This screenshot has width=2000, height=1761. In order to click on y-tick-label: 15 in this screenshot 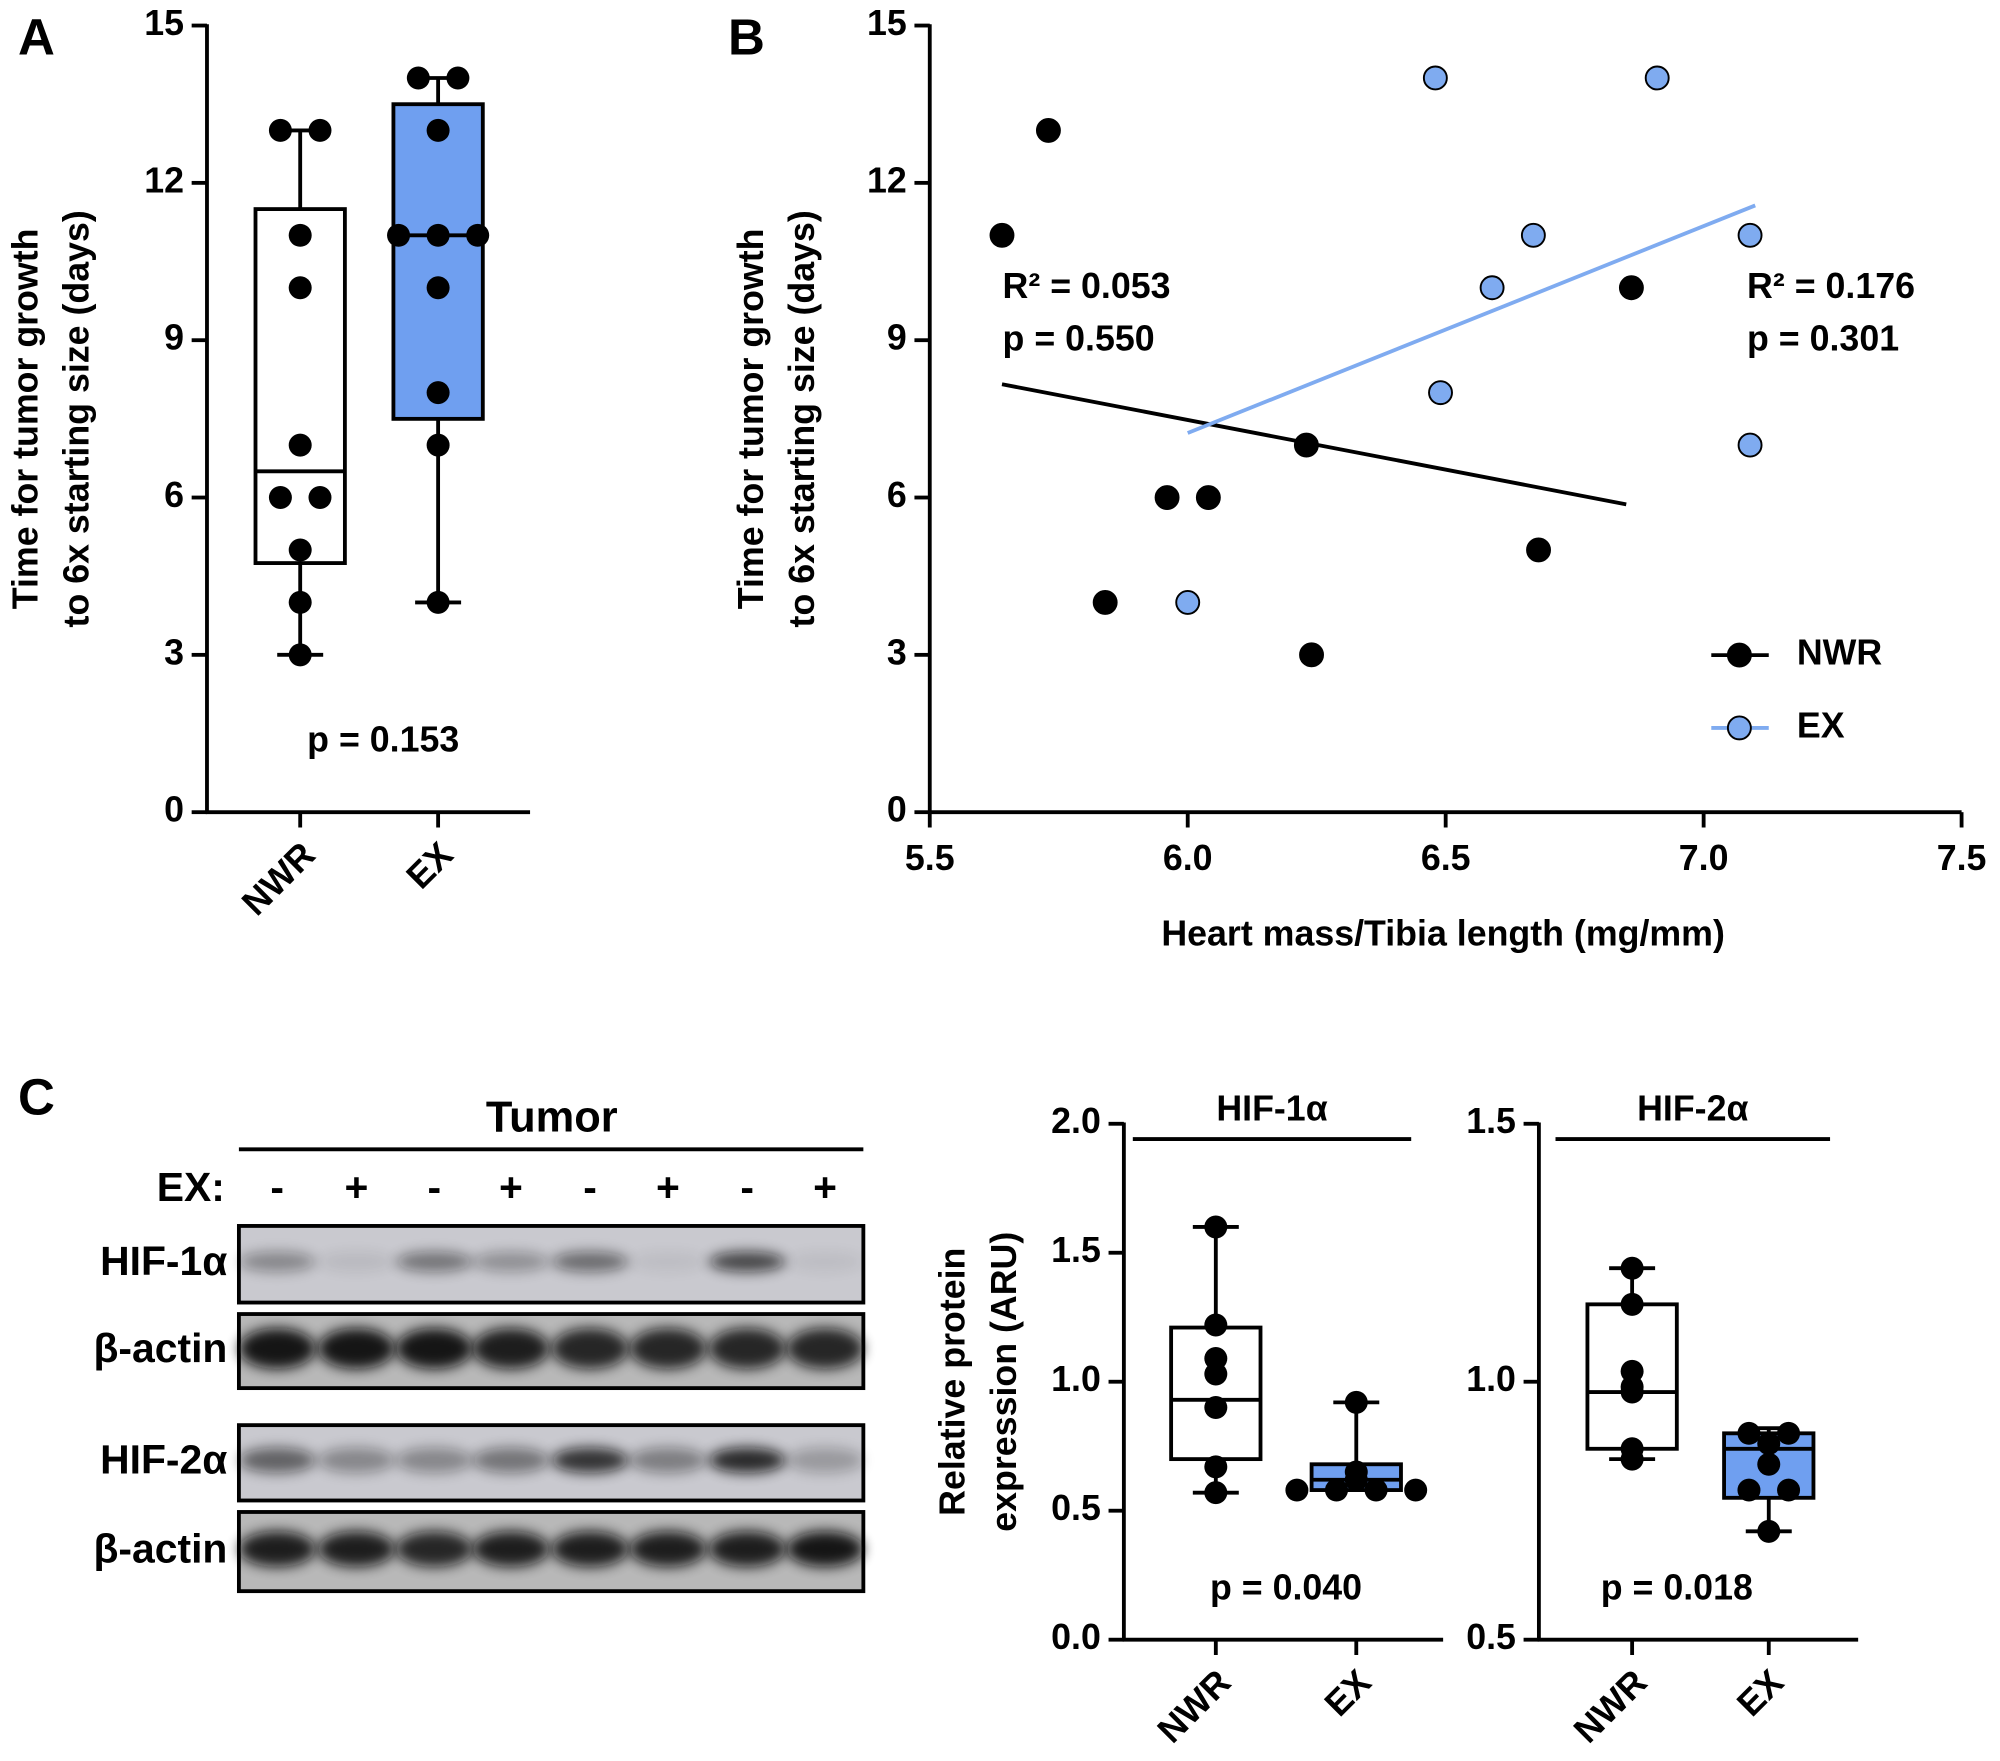, I will do `click(887, 23)`.